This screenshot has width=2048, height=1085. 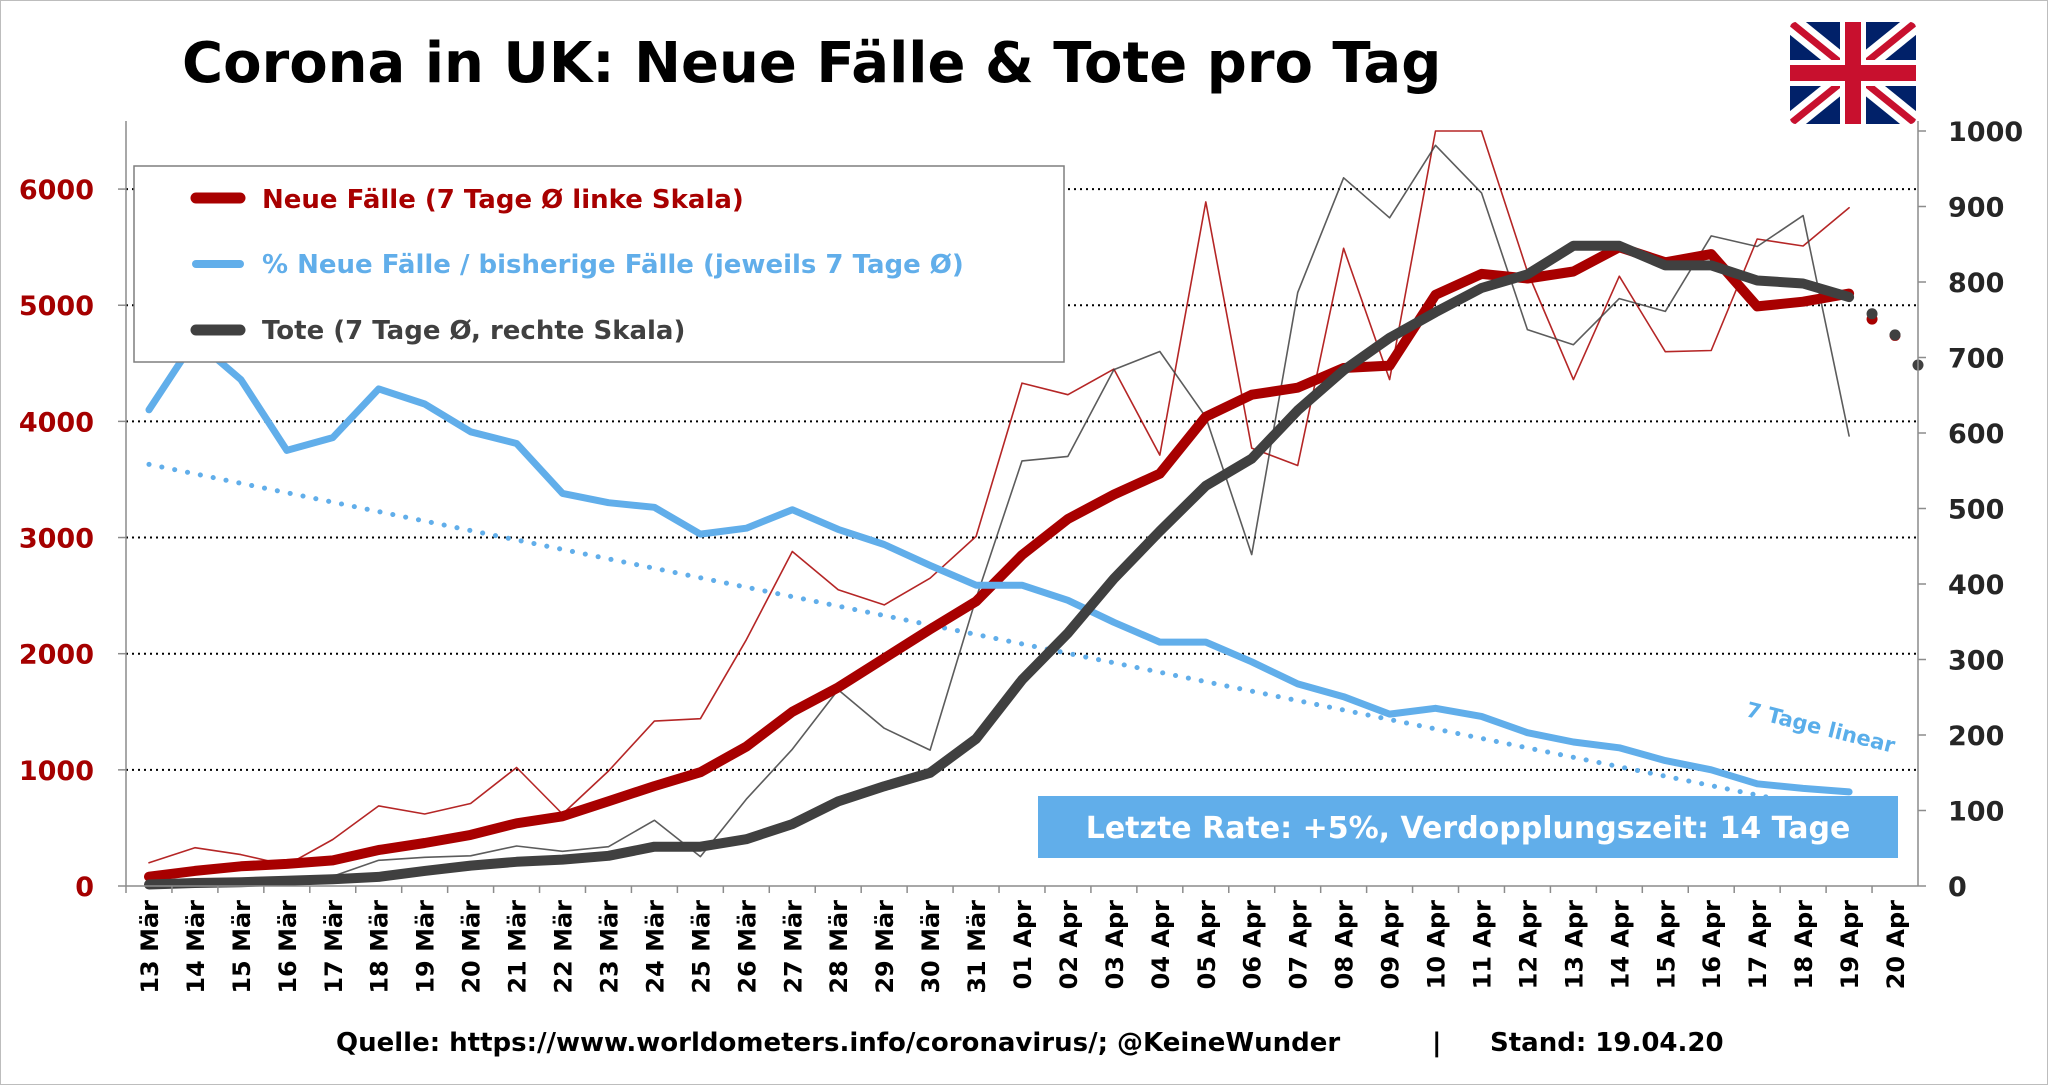 I want to click on x-tick-label: 02 Apr, so click(x=1069, y=945).